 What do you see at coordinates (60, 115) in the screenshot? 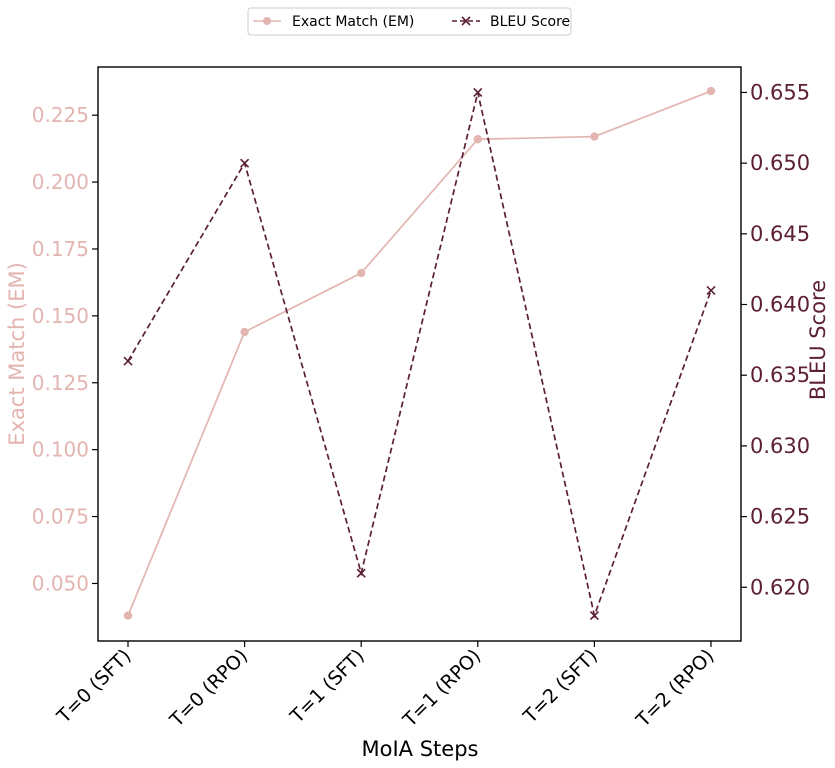
I see `left-tick-label: 0.225` at bounding box center [60, 115].